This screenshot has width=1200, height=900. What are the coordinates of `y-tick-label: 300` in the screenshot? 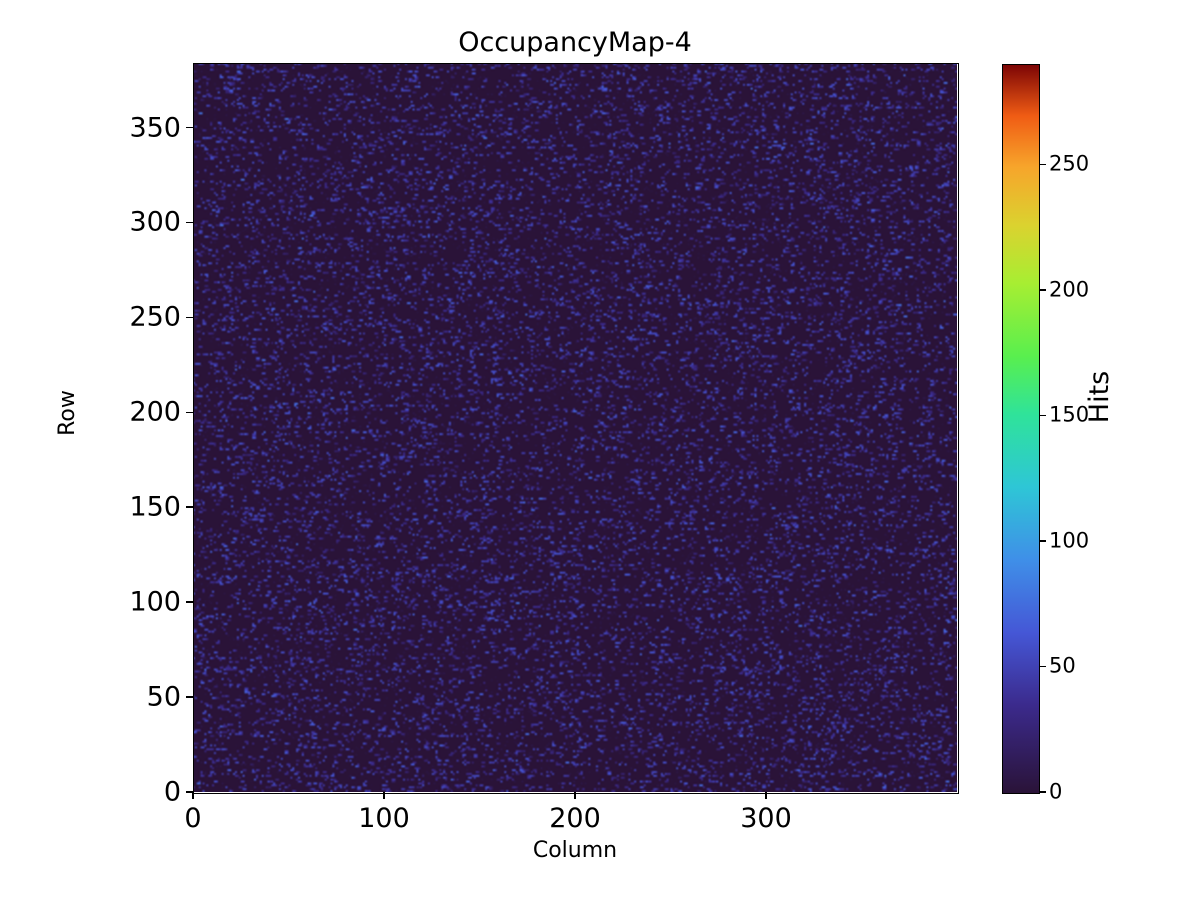 It's located at (155, 222).